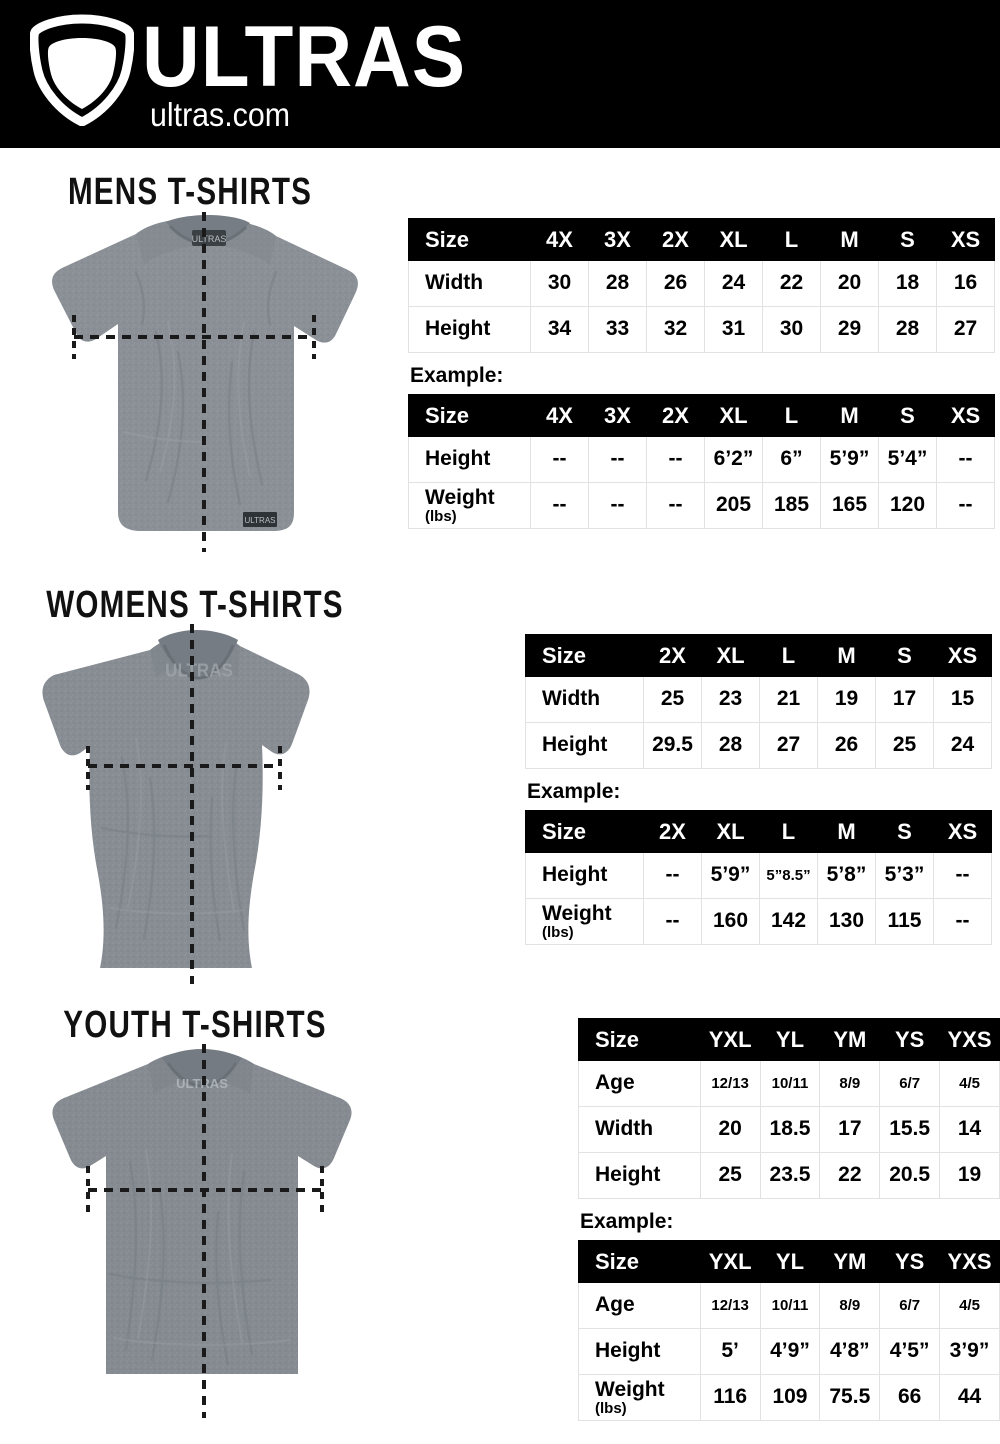  I want to click on cell: 22, so click(850, 1175).